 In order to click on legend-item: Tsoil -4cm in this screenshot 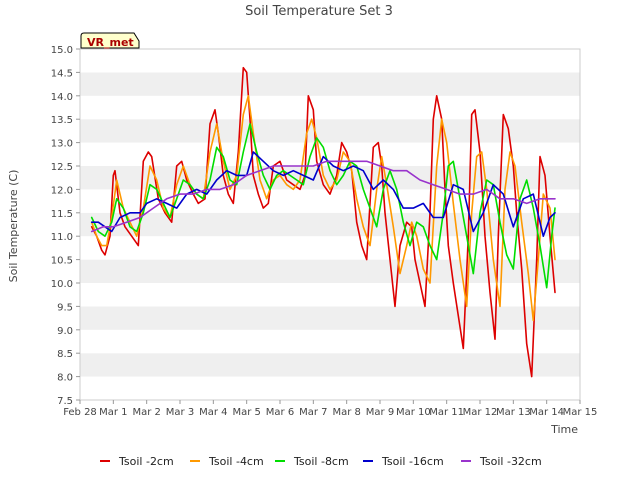, I will do `click(227, 461)`.